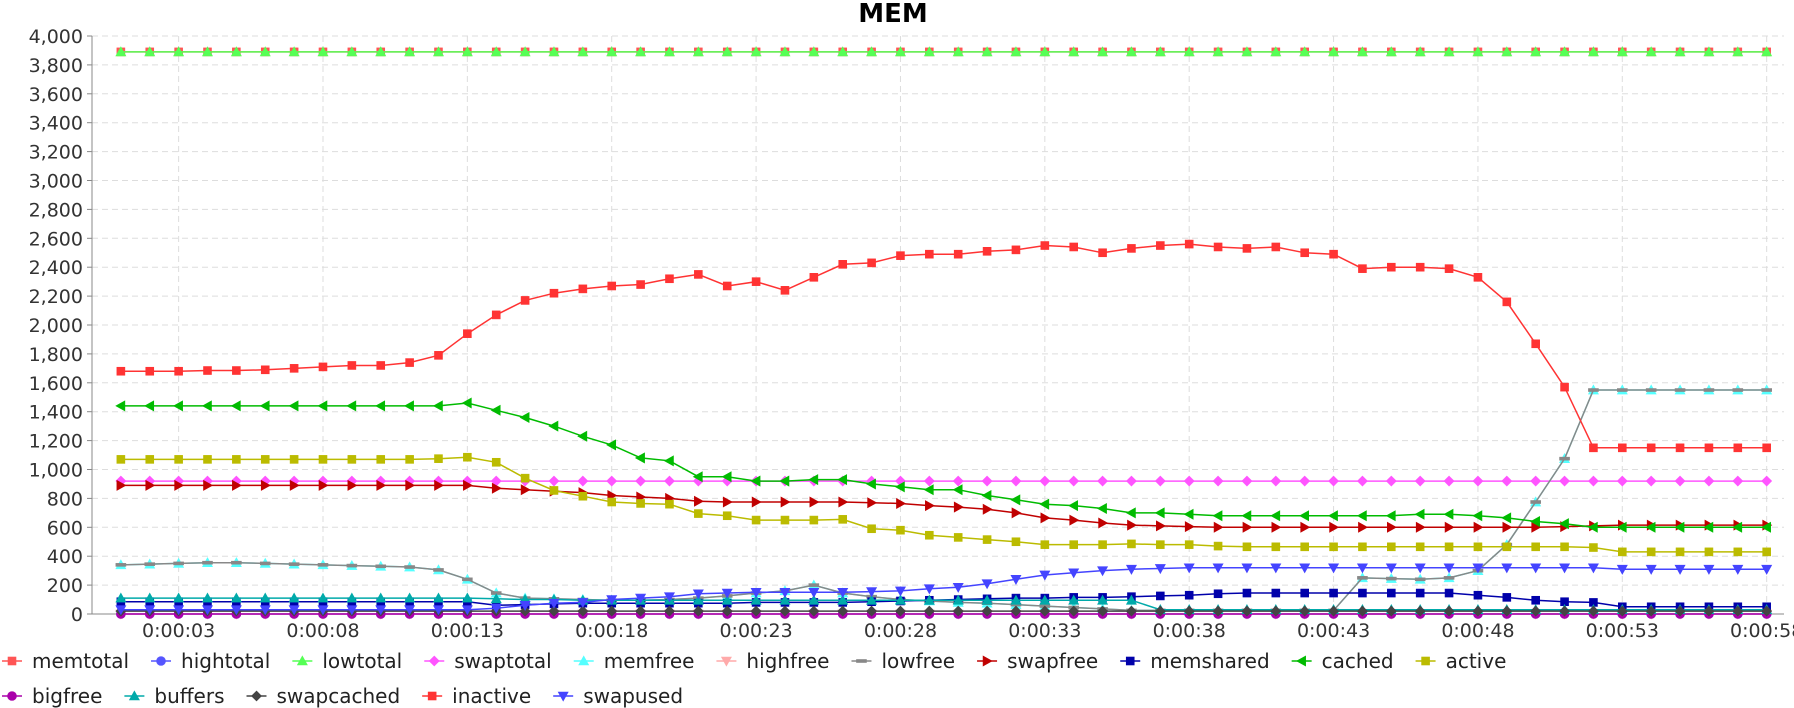 The image size is (1794, 708). What do you see at coordinates (65, 499) in the screenshot?
I see `y-tick-label: 800` at bounding box center [65, 499].